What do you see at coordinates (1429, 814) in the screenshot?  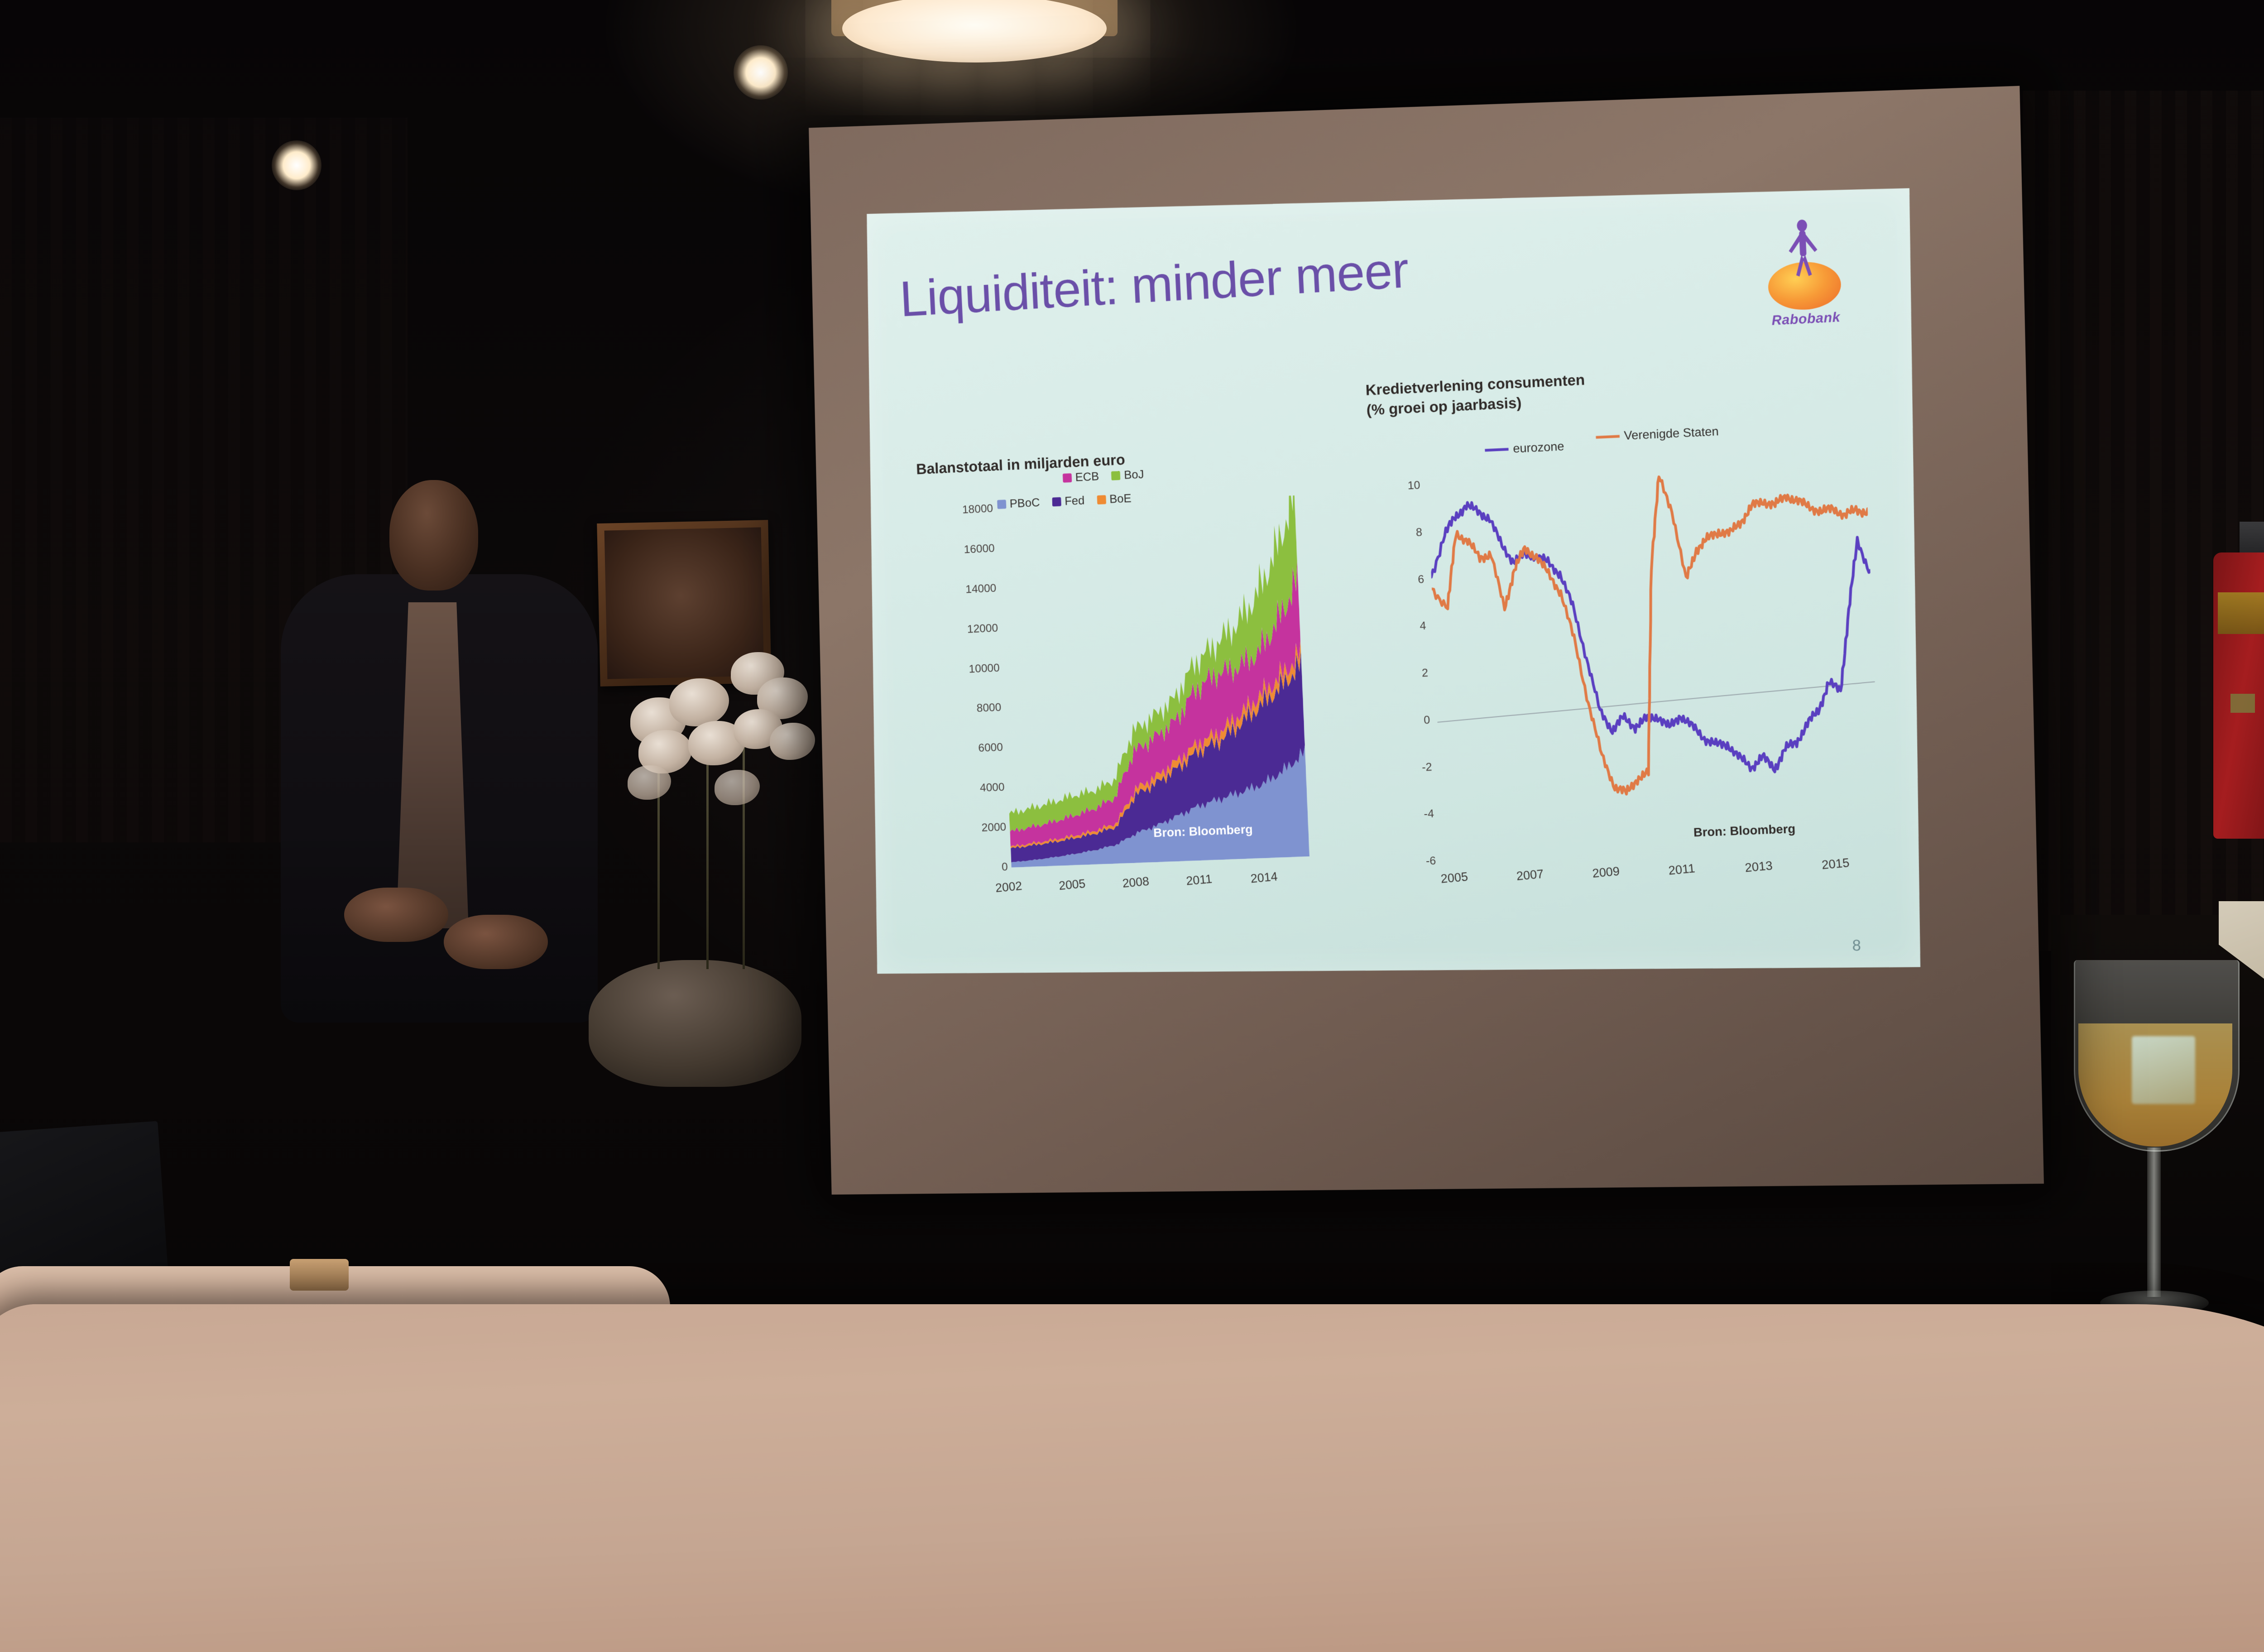 I see `y-tick: -4` at bounding box center [1429, 814].